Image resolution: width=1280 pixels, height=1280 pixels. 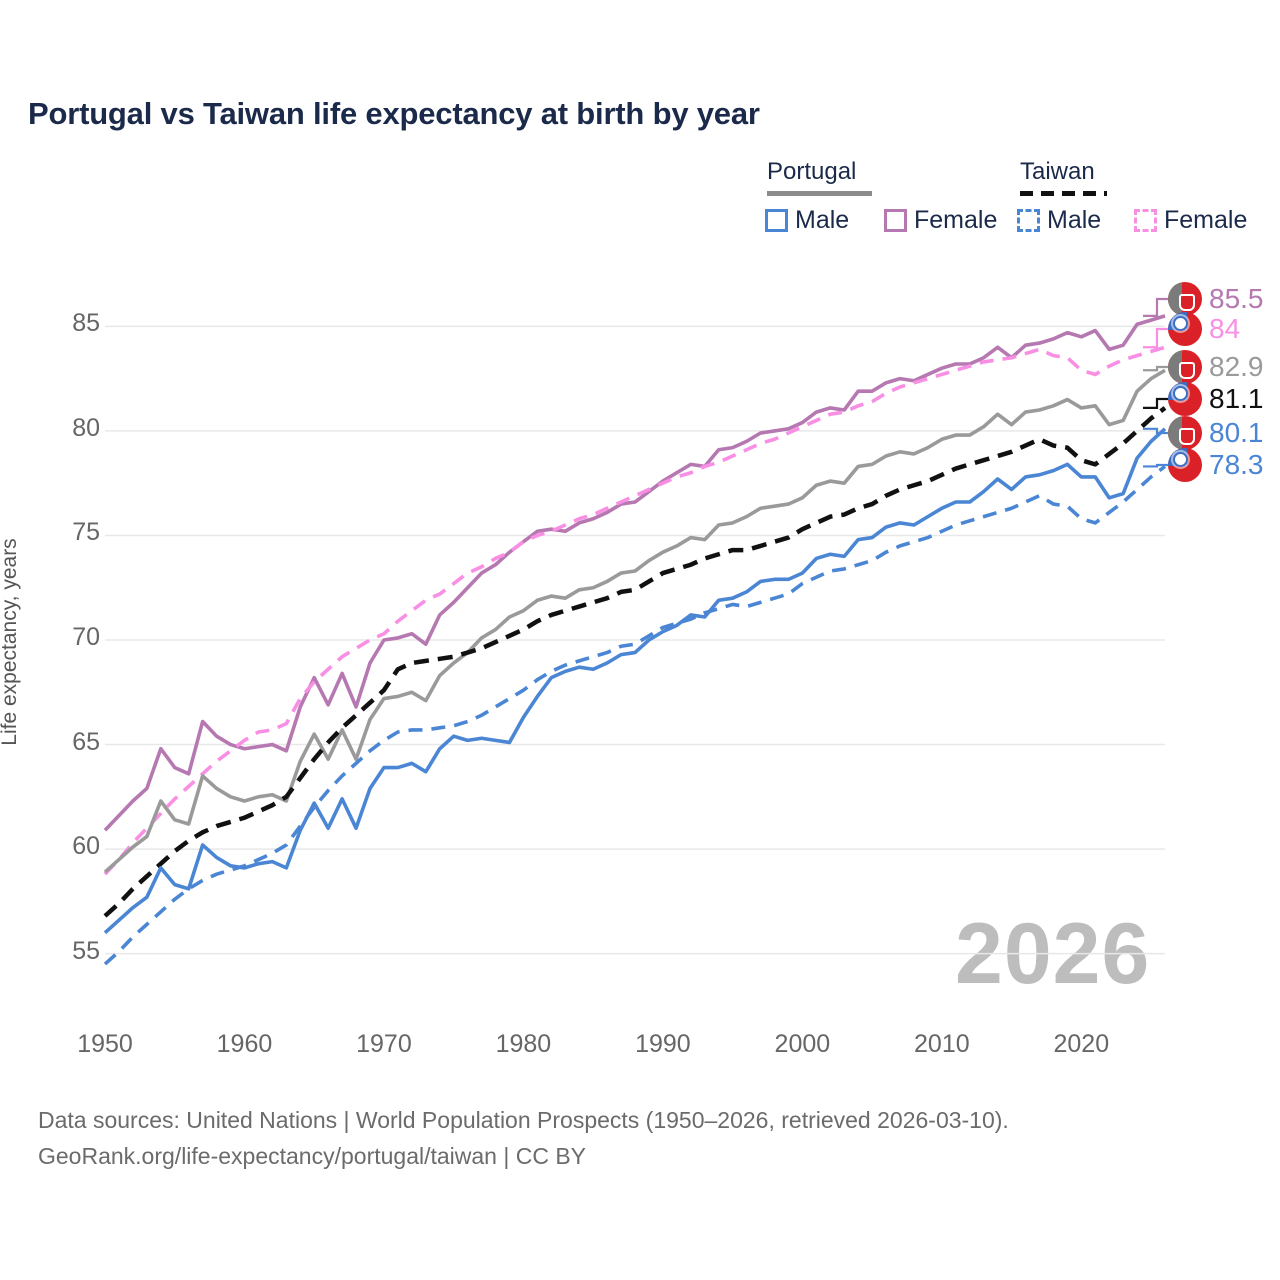 I want to click on x-axis-ticks: 1950 1960 1970 1980 1990 2000 2010 2020, so click(x=640, y=1050).